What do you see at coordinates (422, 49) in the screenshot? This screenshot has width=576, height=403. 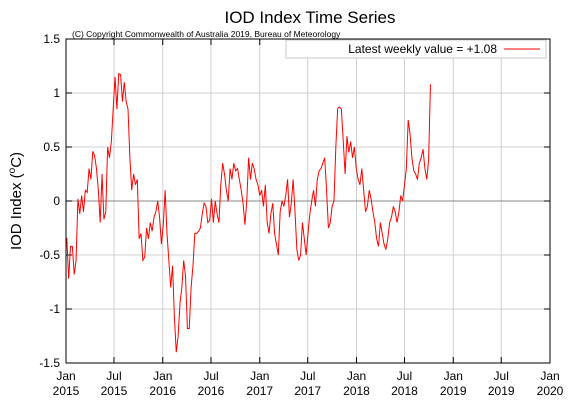 I see `legend-label: Latest weekly value = +1.08` at bounding box center [422, 49].